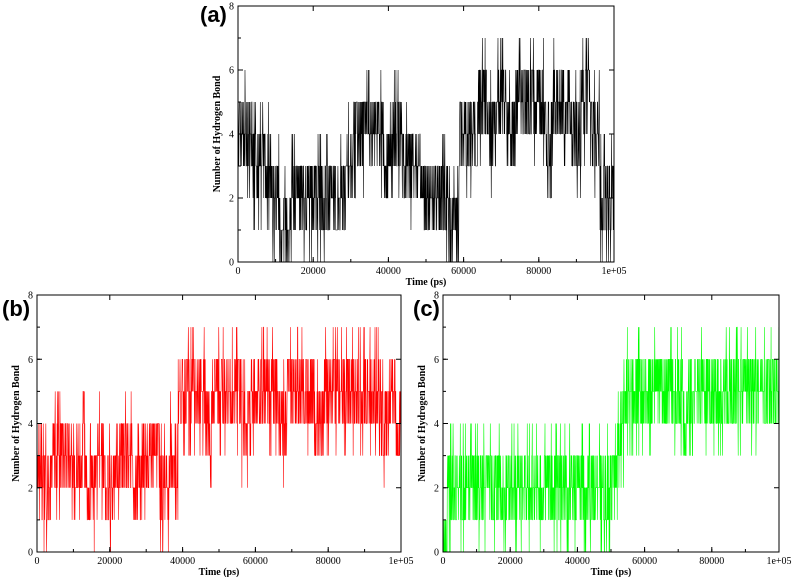  Describe the element at coordinates (30, 488) in the screenshot. I see `y-tick-label-b: 2` at that location.